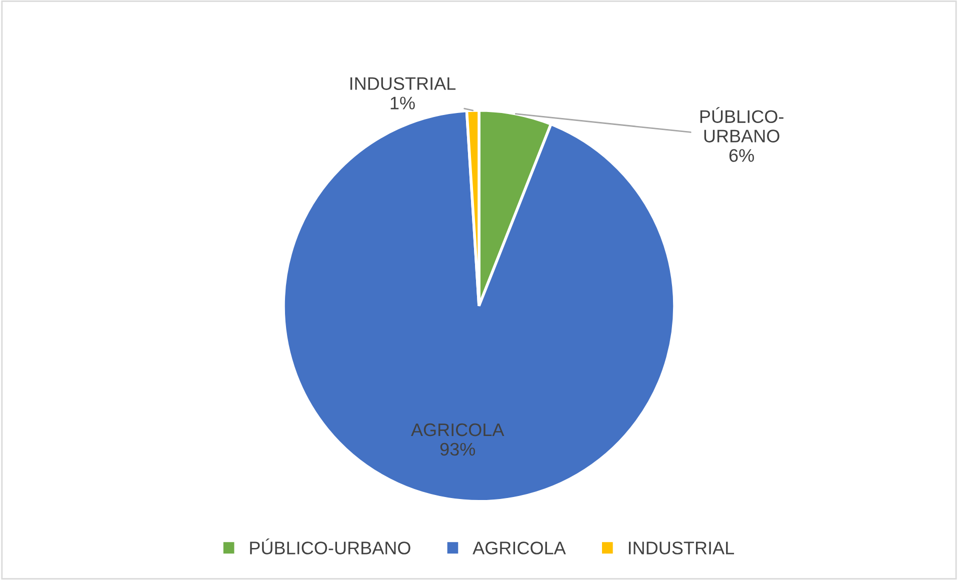 Image resolution: width=958 pixels, height=580 pixels. I want to click on legend-label: PÚBLICO-URBANO, so click(330, 546).